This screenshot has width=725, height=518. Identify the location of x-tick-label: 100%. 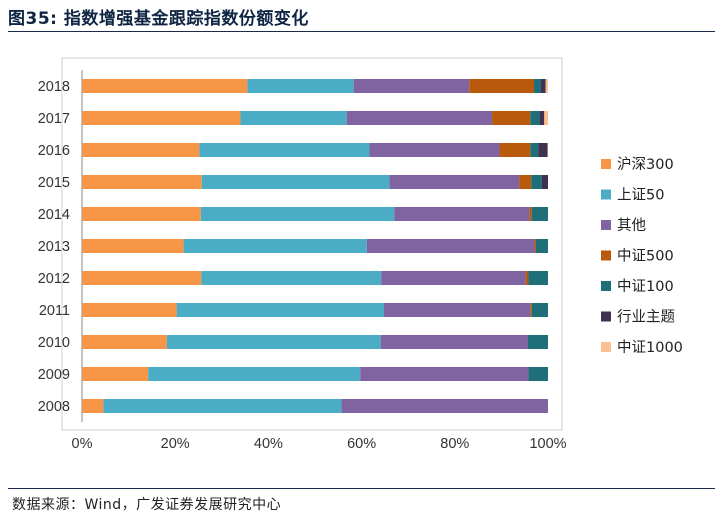
(547, 444).